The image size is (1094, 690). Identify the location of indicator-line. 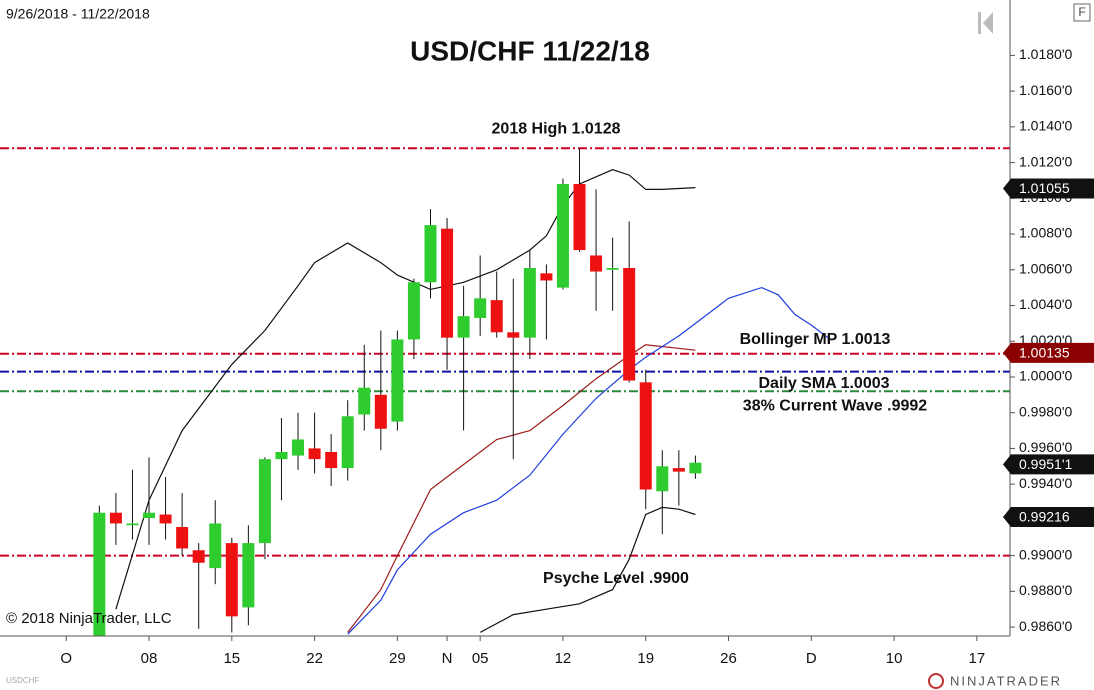
(587, 569).